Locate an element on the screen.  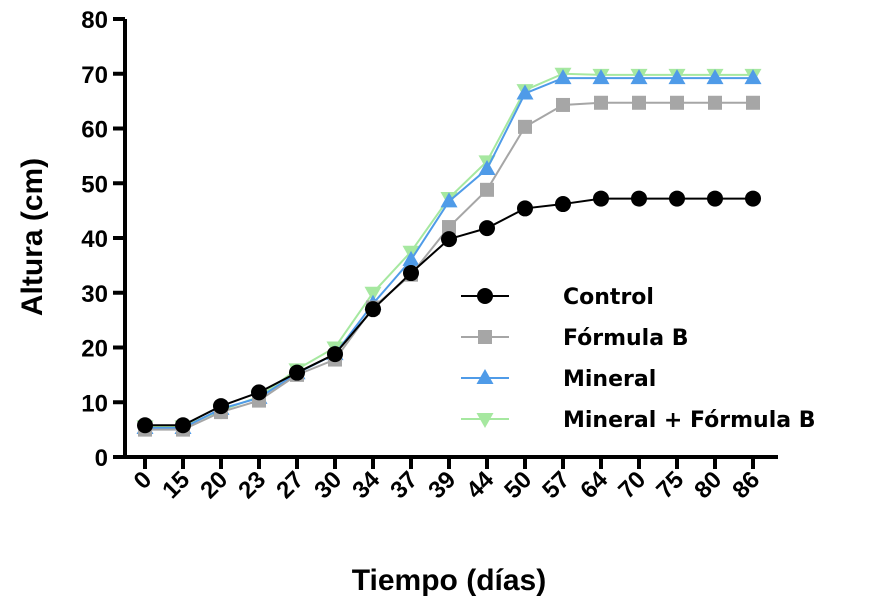
x-tick-label: 27 is located at coordinates (290, 485).